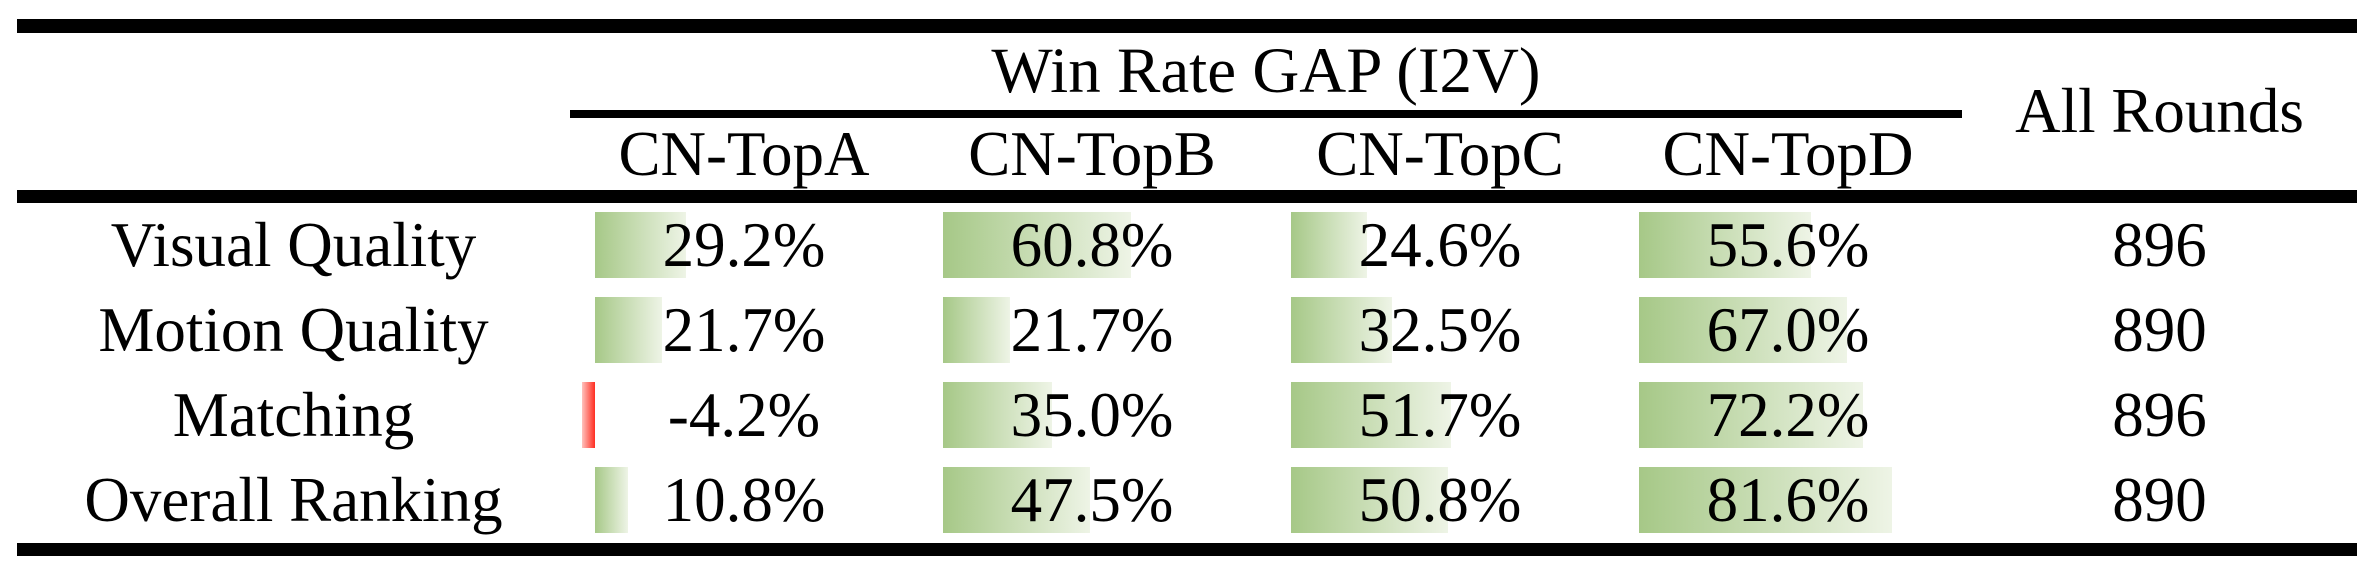 This screenshot has height=570, width=2374. I want to click on value-text: 35.0%, so click(1092, 415).